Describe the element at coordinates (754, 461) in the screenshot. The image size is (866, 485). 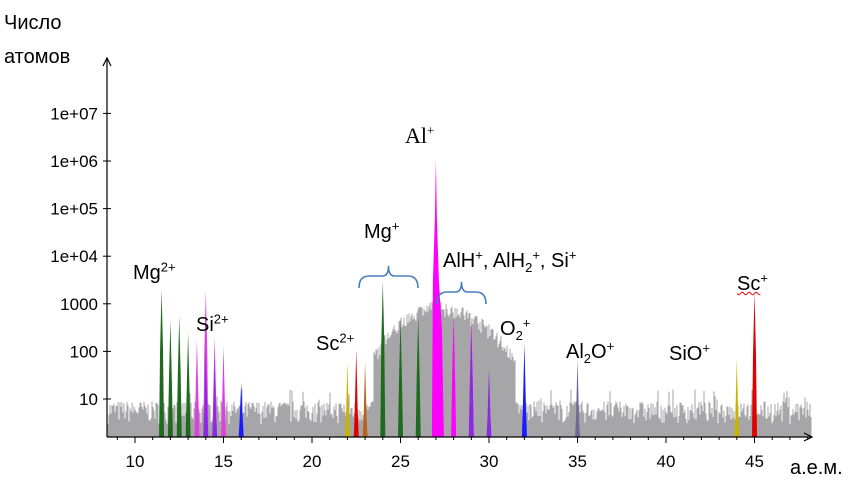
I see `x-tick-label: 45` at that location.